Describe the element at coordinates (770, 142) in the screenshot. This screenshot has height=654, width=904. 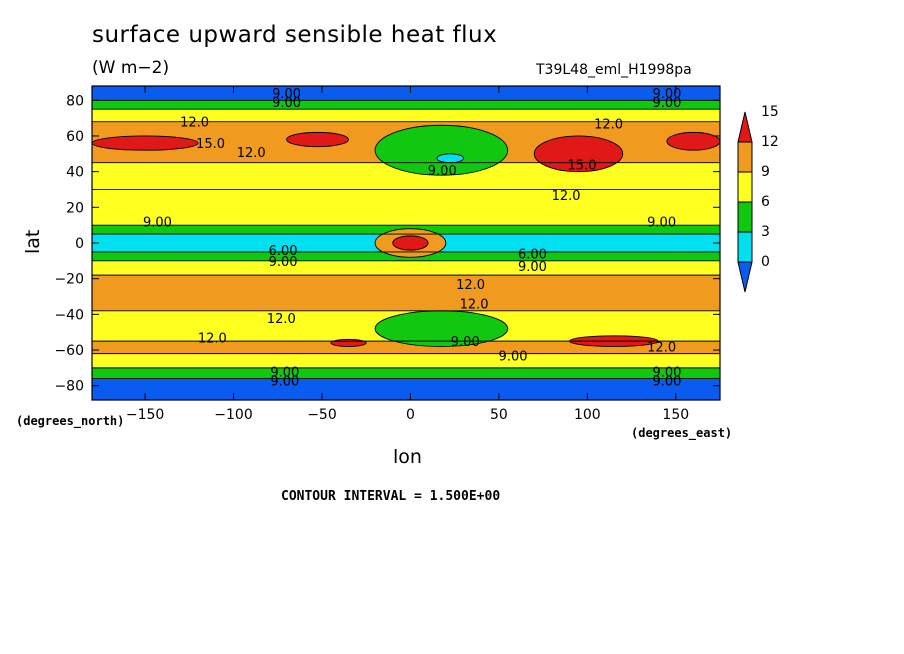
I see `colorbar-label: 12` at that location.